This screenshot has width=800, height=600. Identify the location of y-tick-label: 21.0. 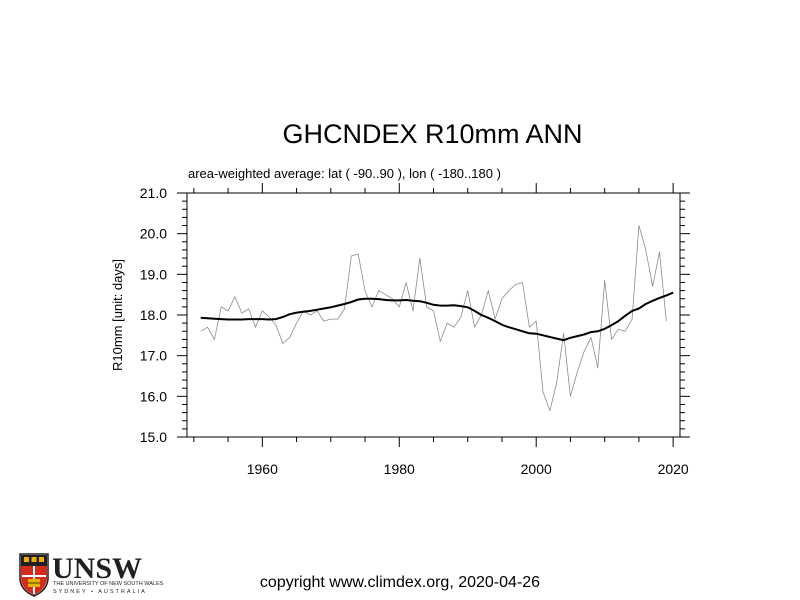
(153, 193).